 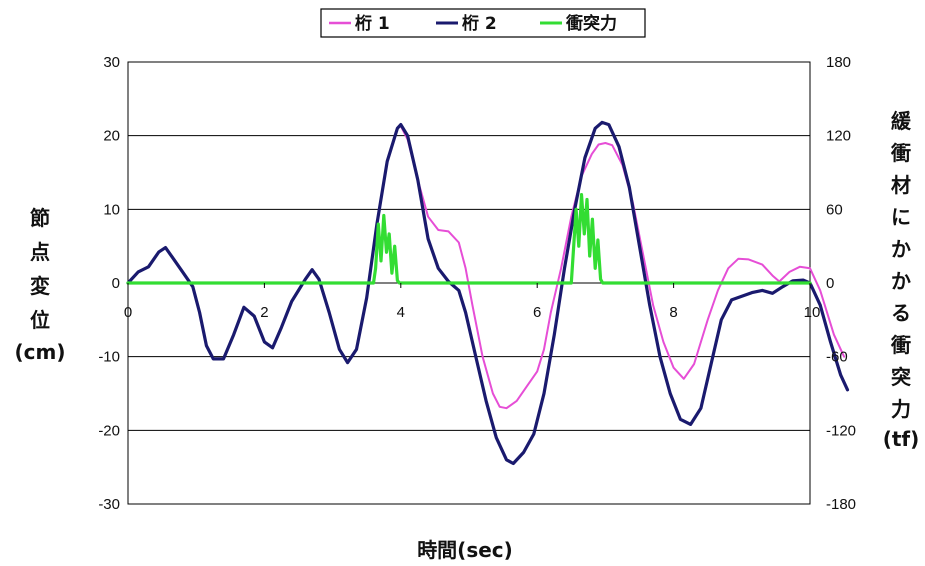 I want to click on y-right-tick-label: -120, so click(x=841, y=430).